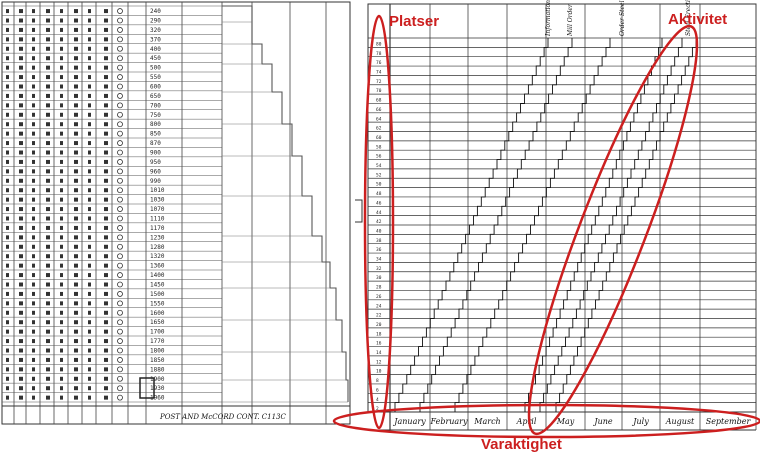 The image size is (760, 457). Describe the element at coordinates (157, 379) in the screenshot. I see `table-cell-value: 1900` at that location.